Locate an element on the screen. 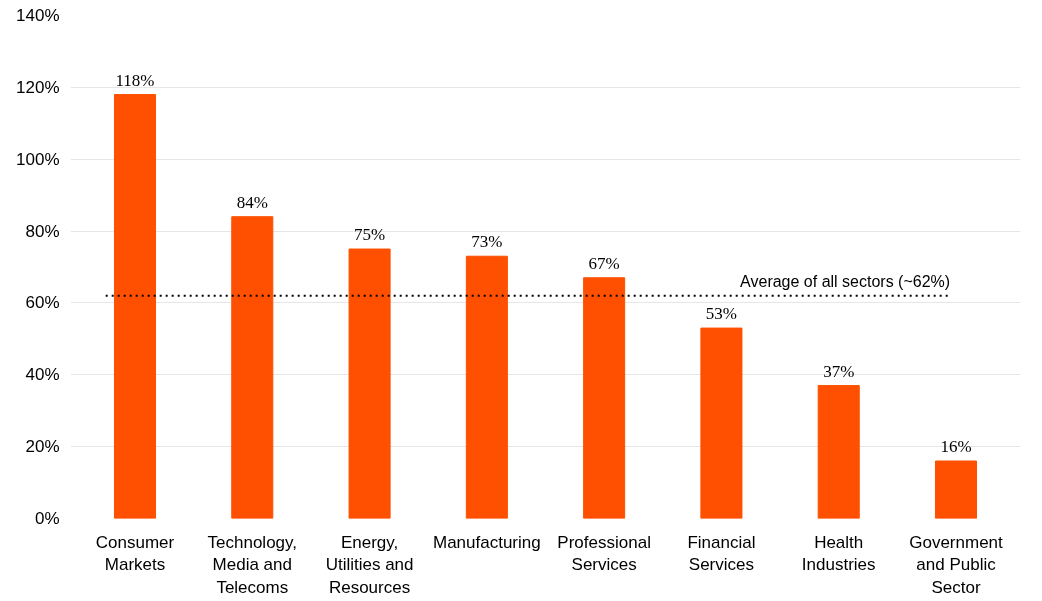 The image size is (1042, 601). x-tick-label: Consumer Markets is located at coordinates (135, 553).